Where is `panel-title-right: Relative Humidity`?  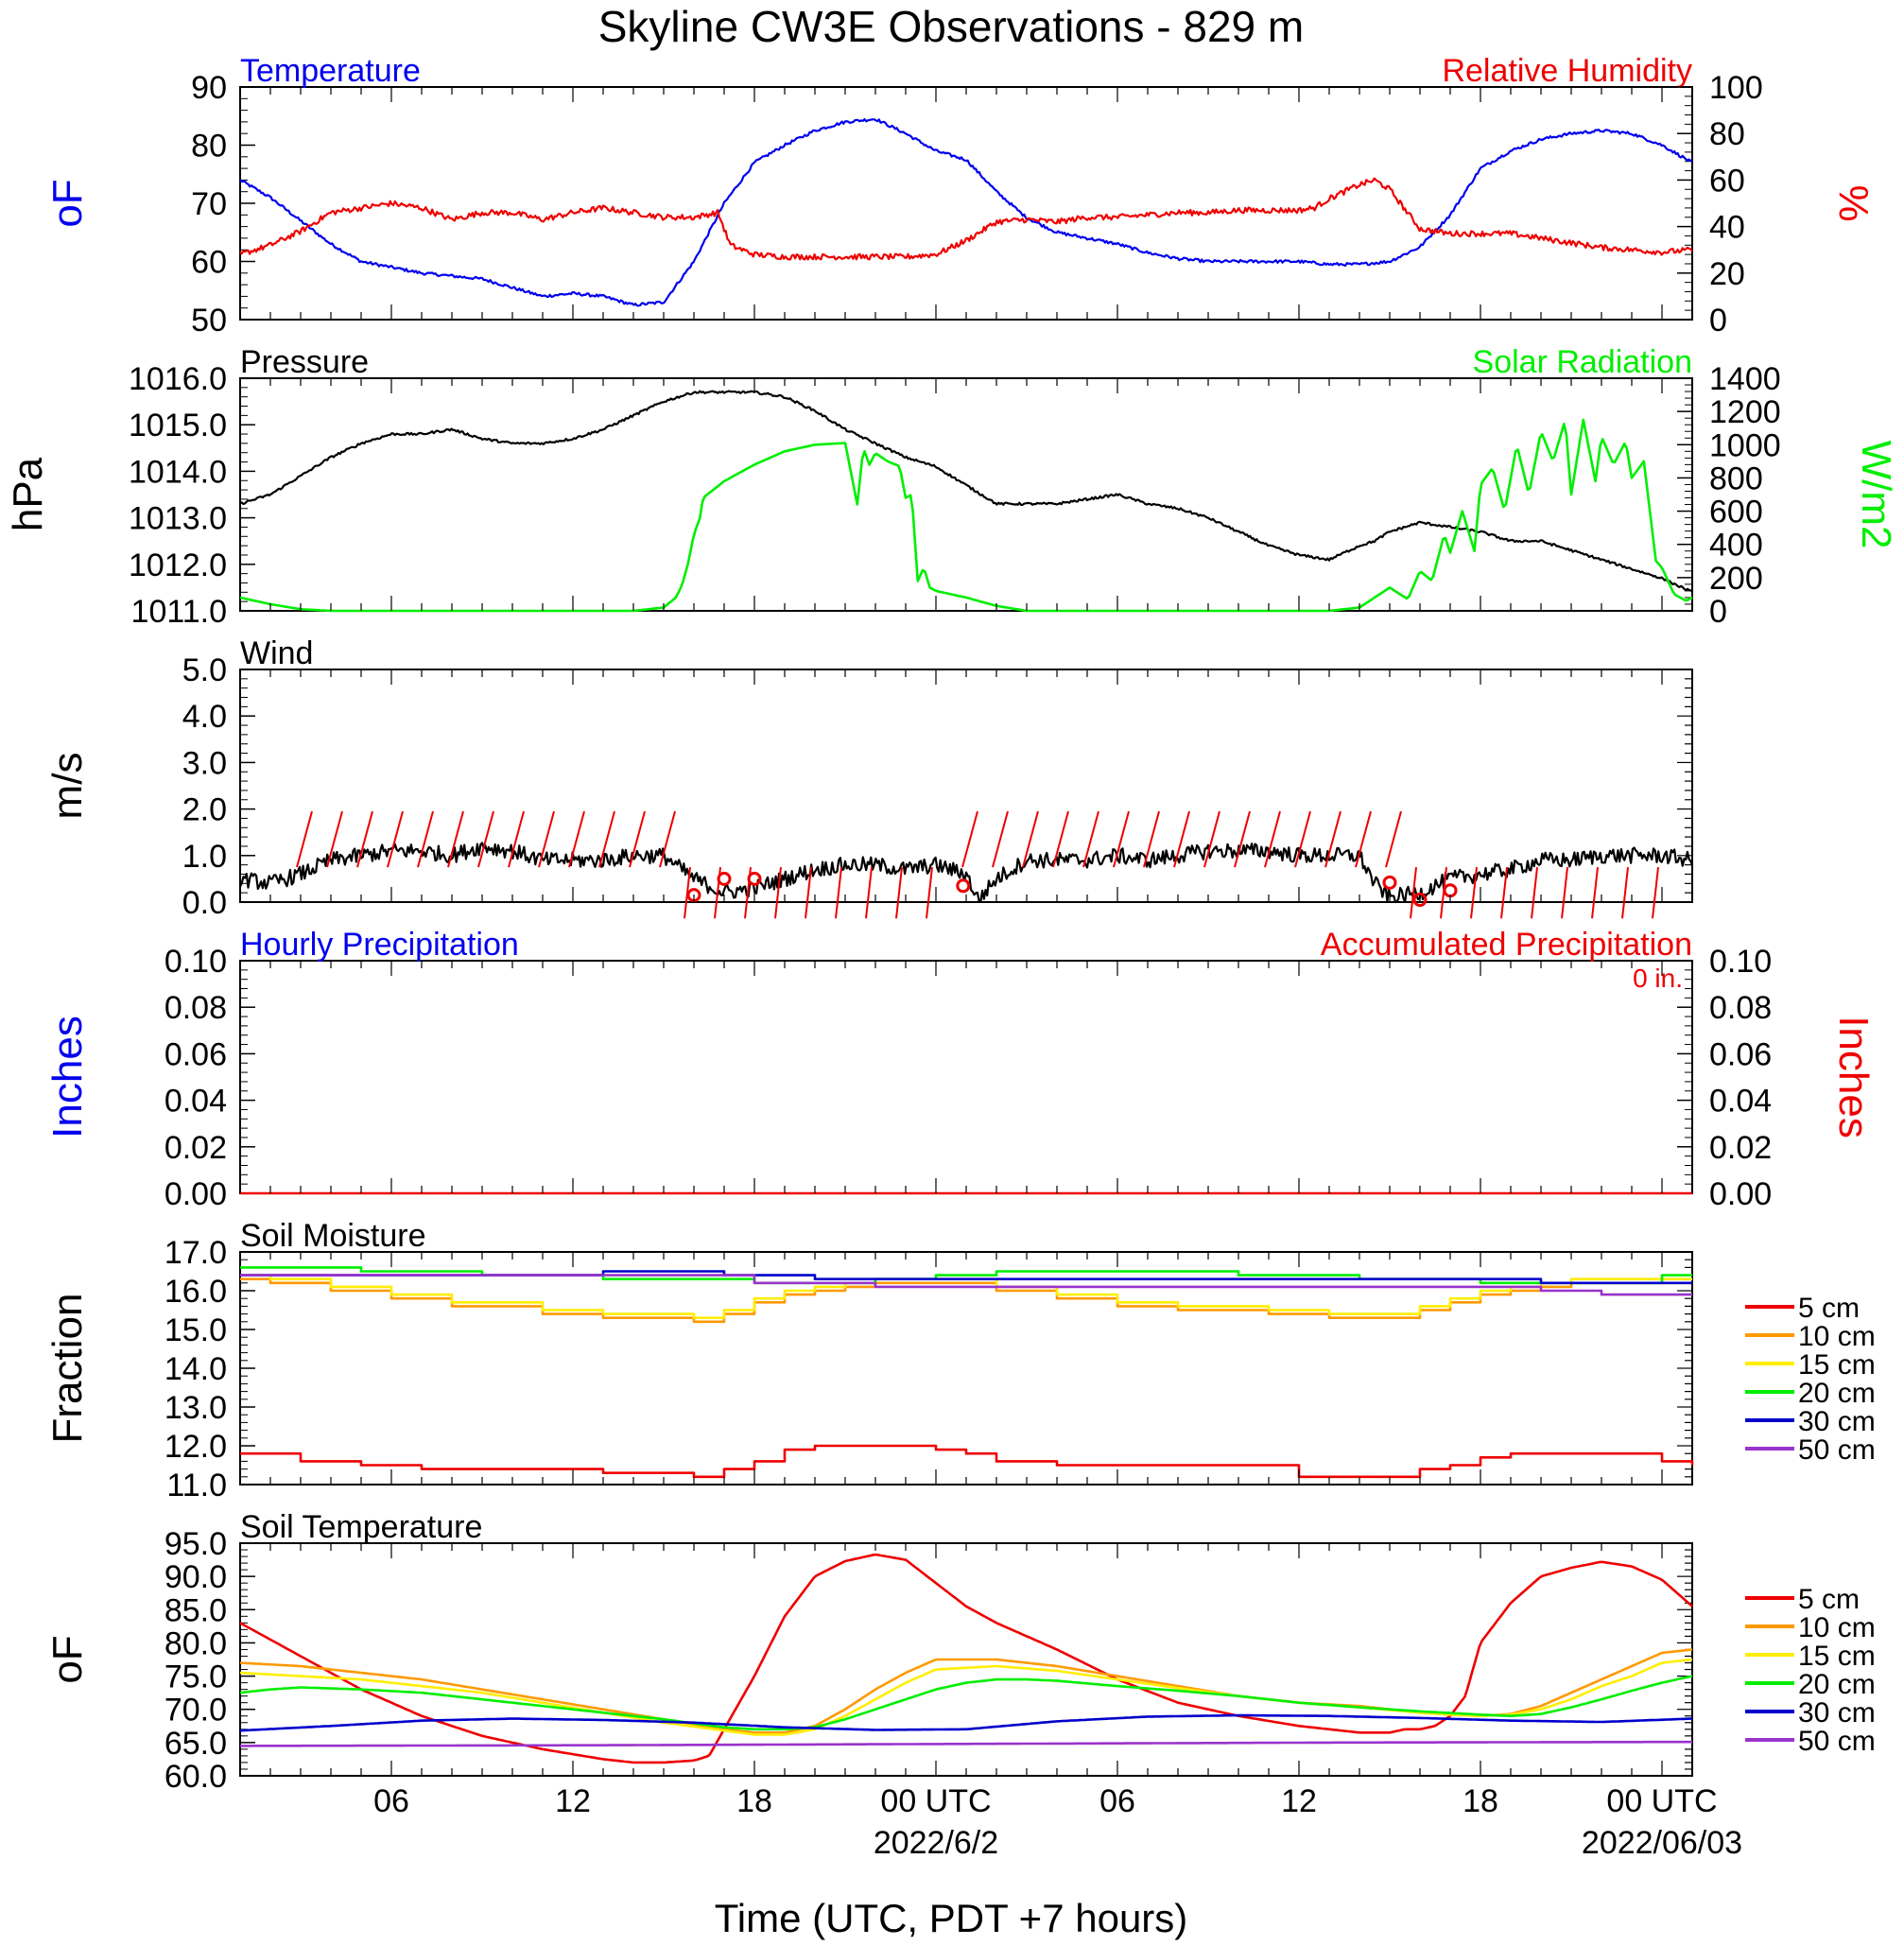
panel-title-right: Relative Humidity is located at coordinates (1567, 71).